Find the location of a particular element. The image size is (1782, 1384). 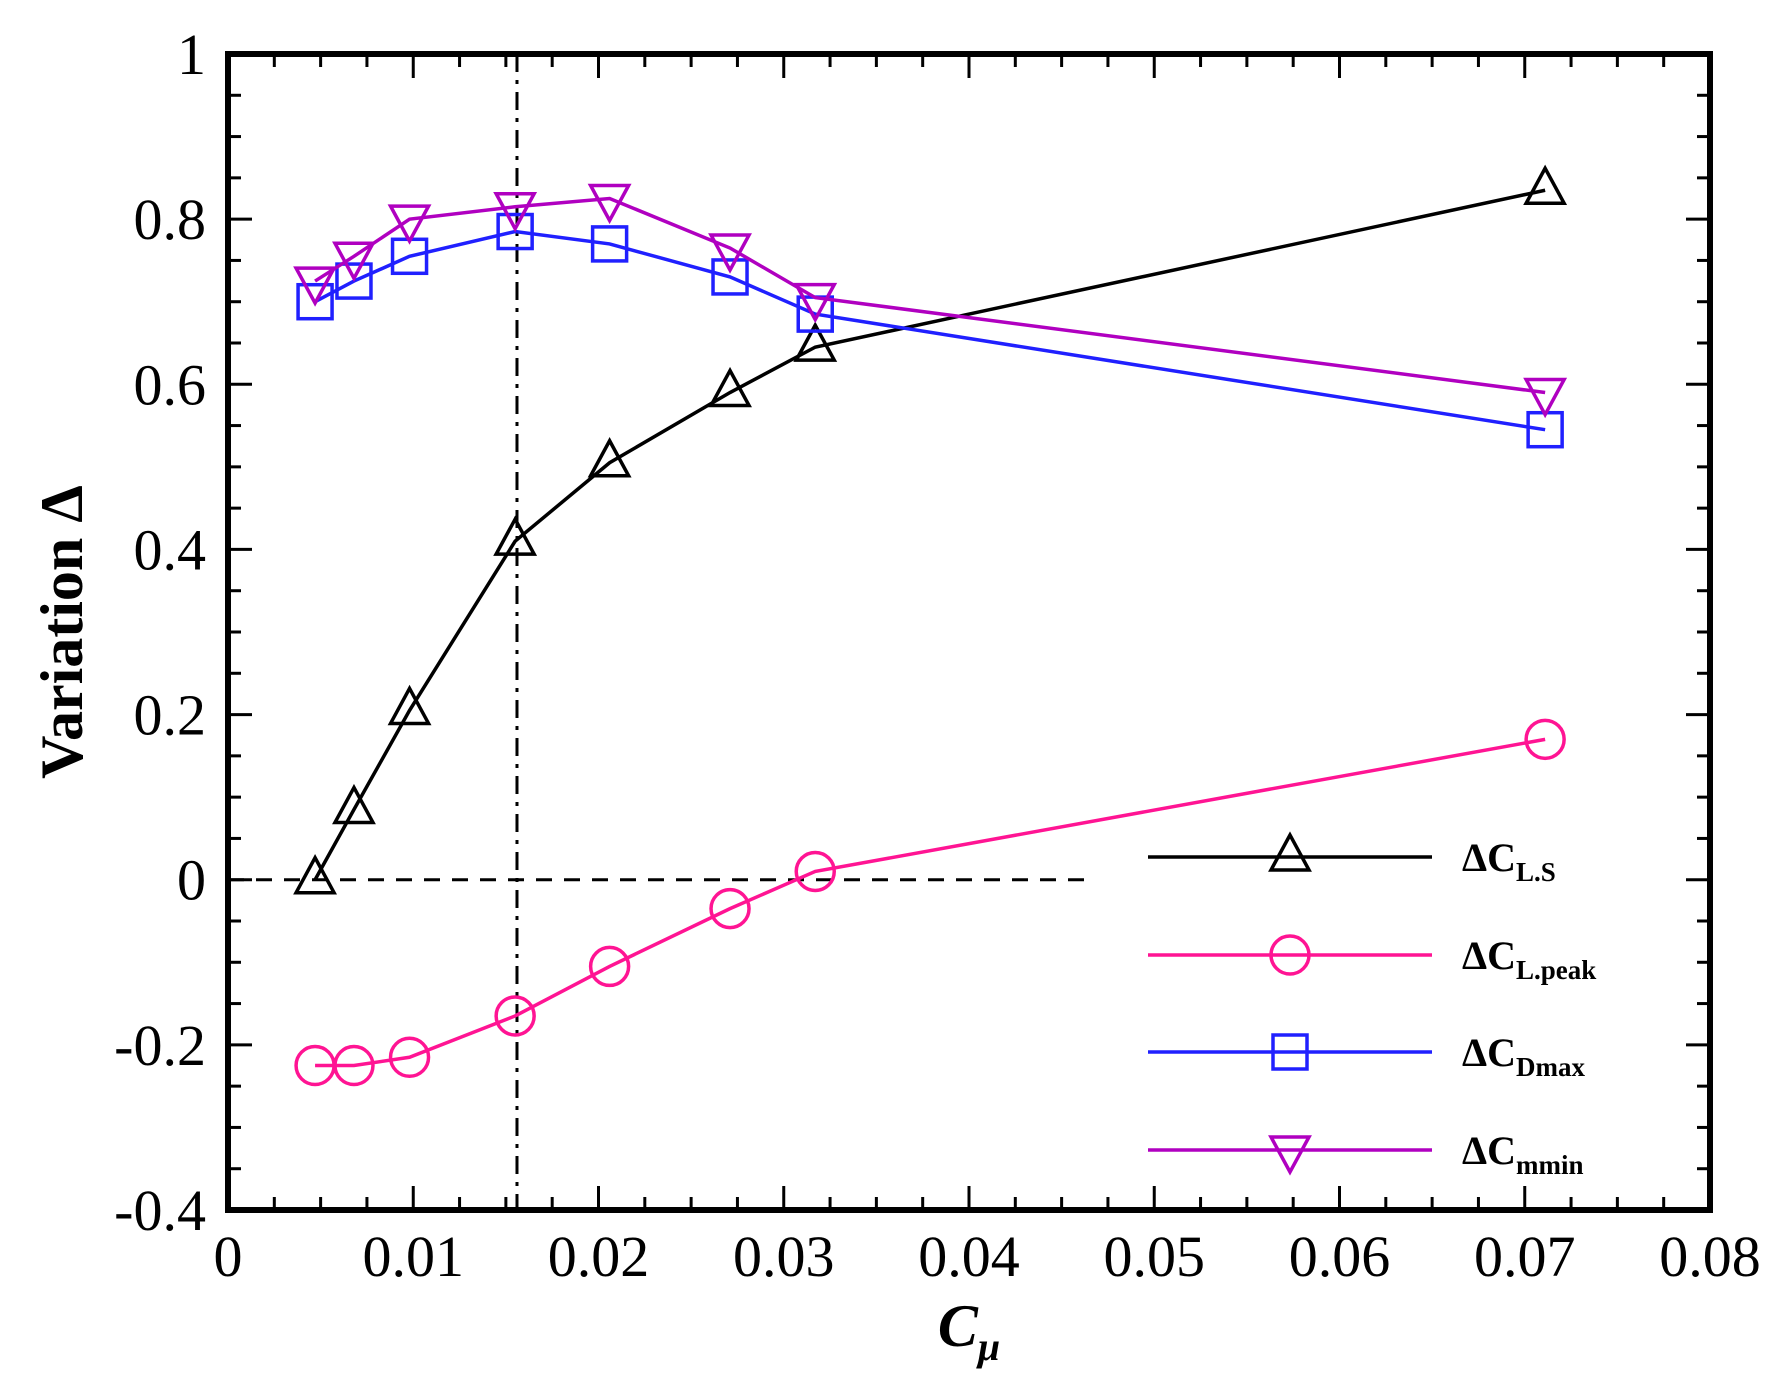

x-tick-label: 0.03 is located at coordinates (784, 1256).